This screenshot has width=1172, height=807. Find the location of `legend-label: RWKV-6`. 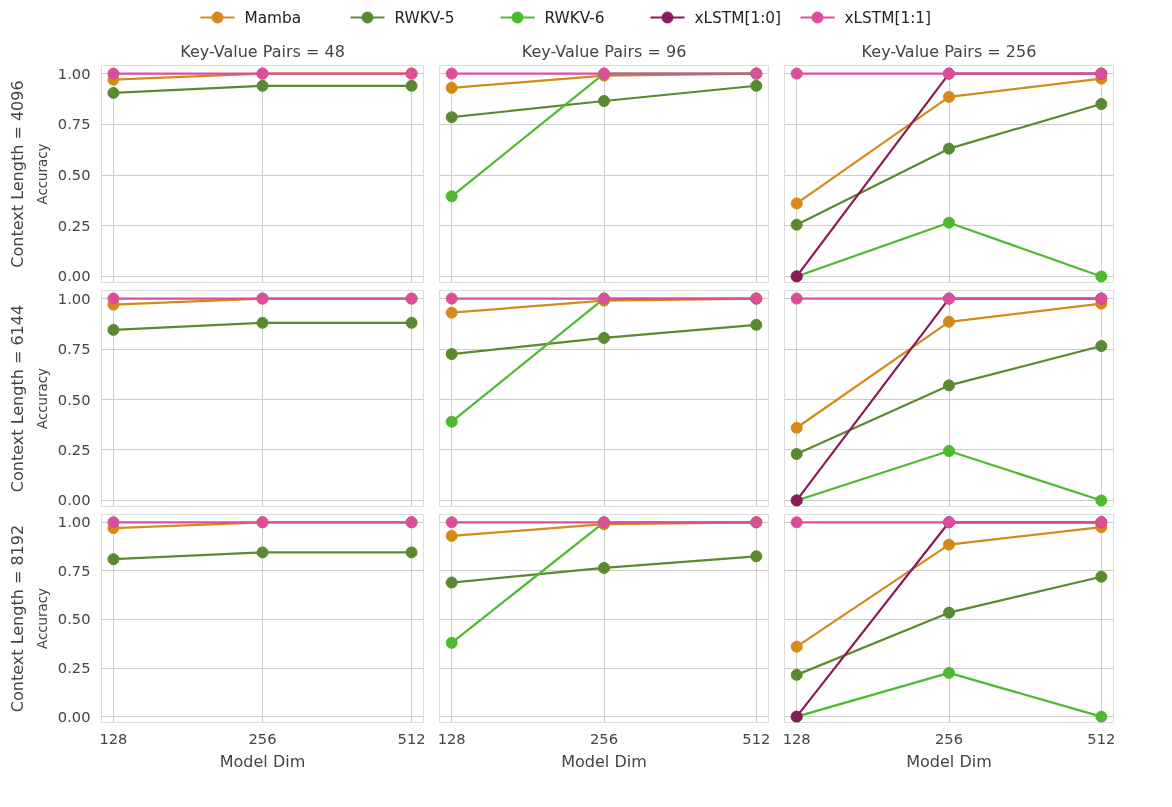

legend-label: RWKV-6 is located at coordinates (574, 17).